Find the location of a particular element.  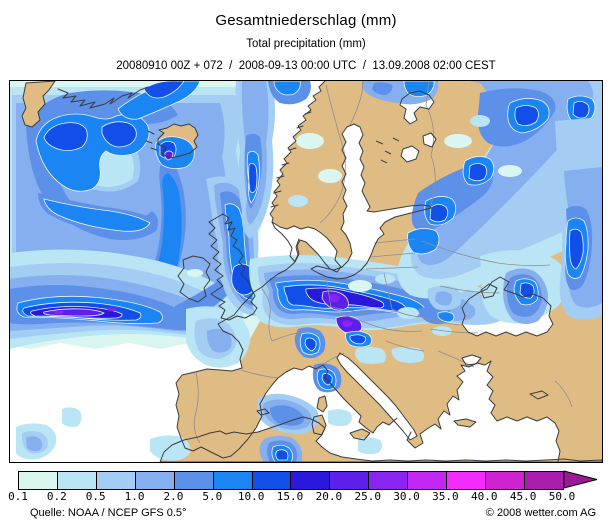

legend-tick-label: 0.1 is located at coordinates (18, 496).